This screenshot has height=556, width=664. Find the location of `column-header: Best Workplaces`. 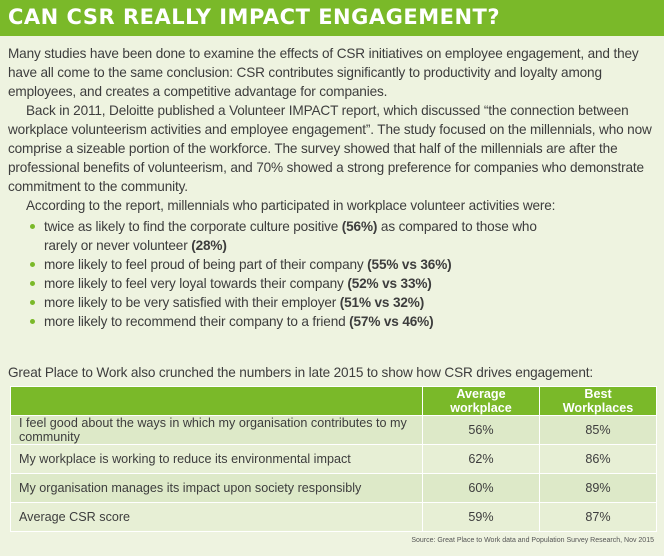

column-header: Best Workplaces is located at coordinates (598, 401).